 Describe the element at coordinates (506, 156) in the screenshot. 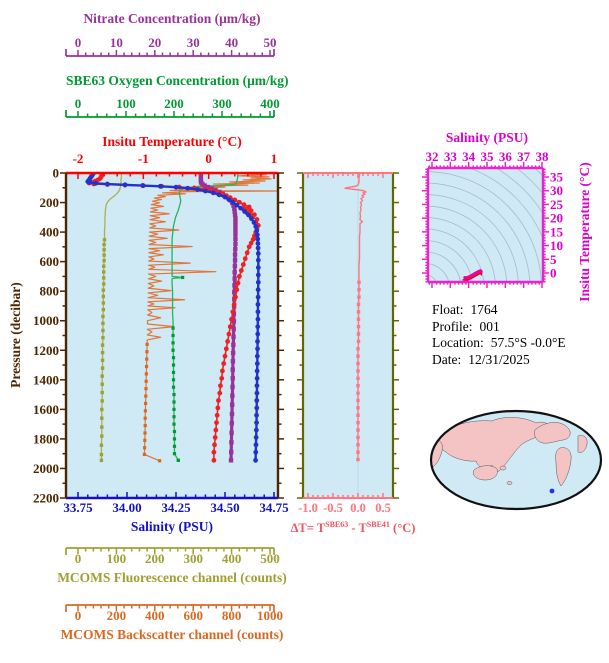

I see `svg-text: 36` at that location.